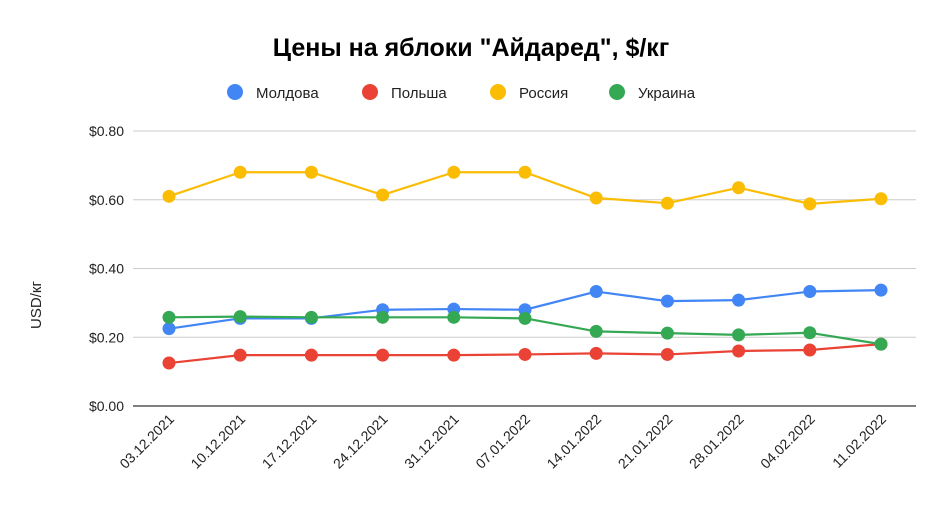  What do you see at coordinates (787, 441) in the screenshot?
I see `x-tick-label: 04.02.2022` at bounding box center [787, 441].